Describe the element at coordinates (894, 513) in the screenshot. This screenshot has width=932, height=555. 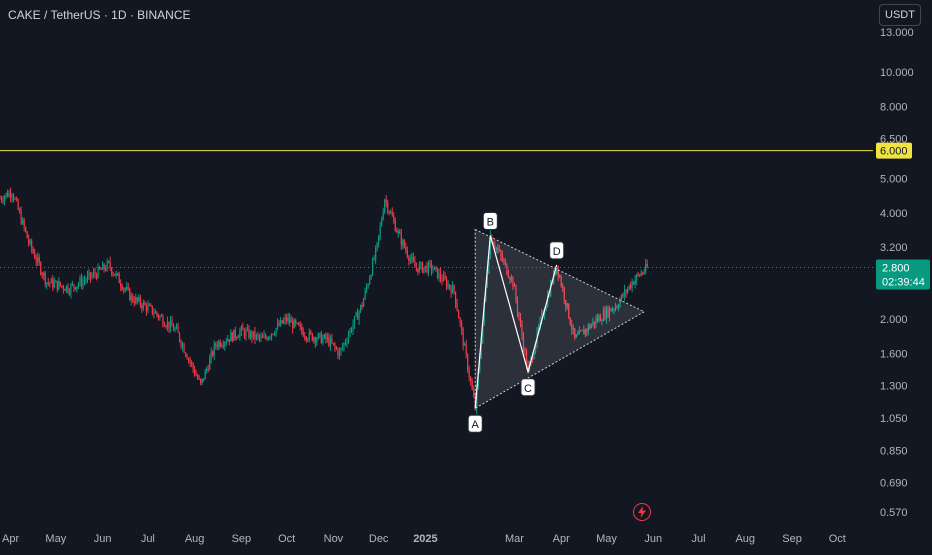
I see `y-tick-label: 0.570` at that location.